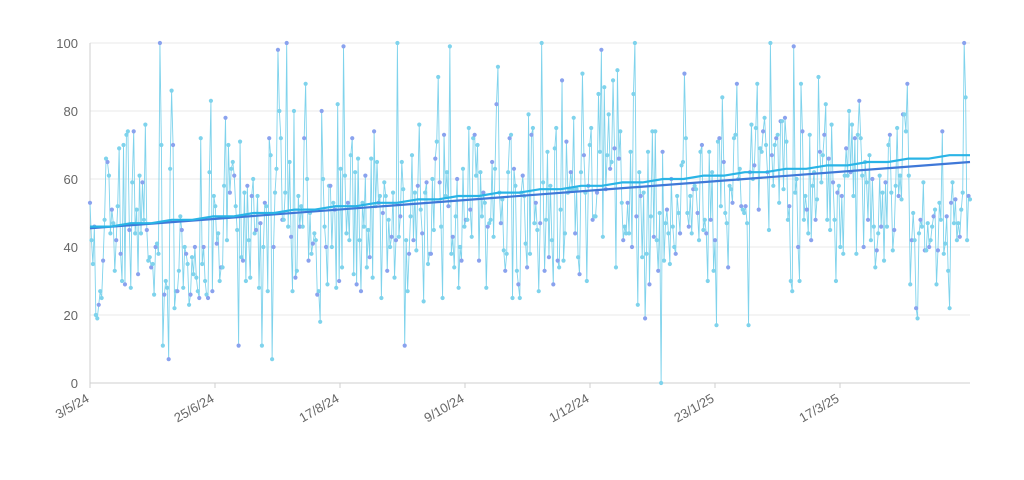  What do you see at coordinates (71, 179) in the screenshot?
I see `y-tick-label: 60` at bounding box center [71, 179].